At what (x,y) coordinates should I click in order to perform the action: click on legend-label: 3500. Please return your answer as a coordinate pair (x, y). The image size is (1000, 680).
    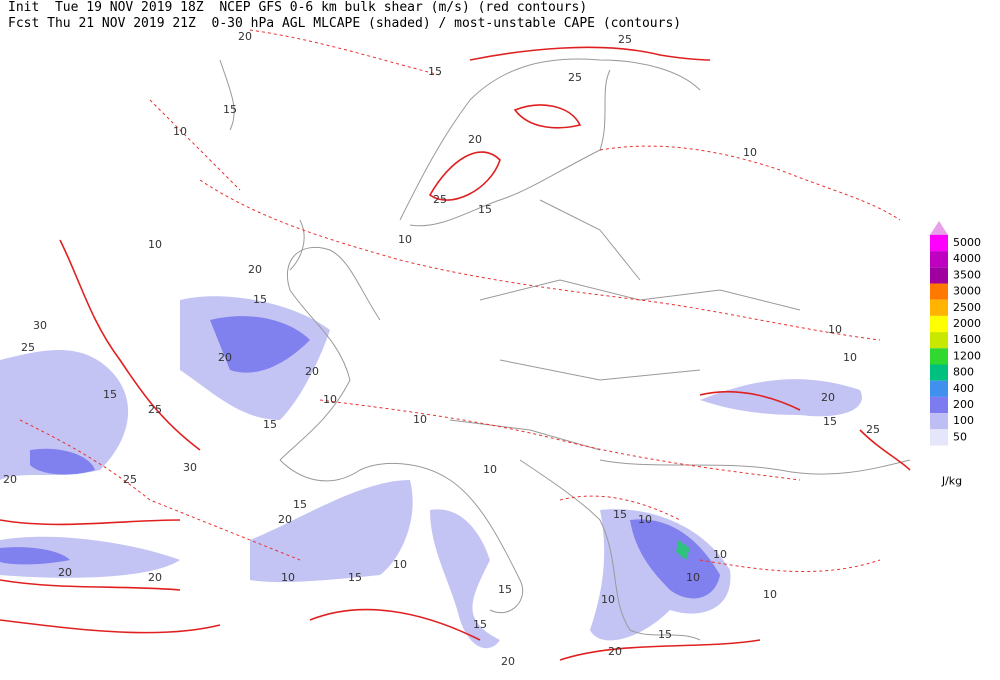
    Looking at the image, I should click on (967, 274).